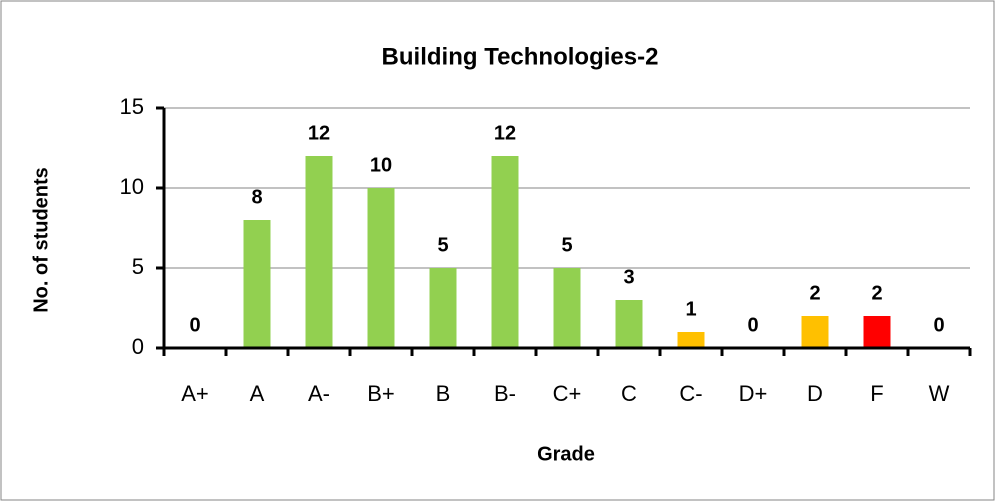  I want to click on x-tick-label: C+, so click(567, 393).